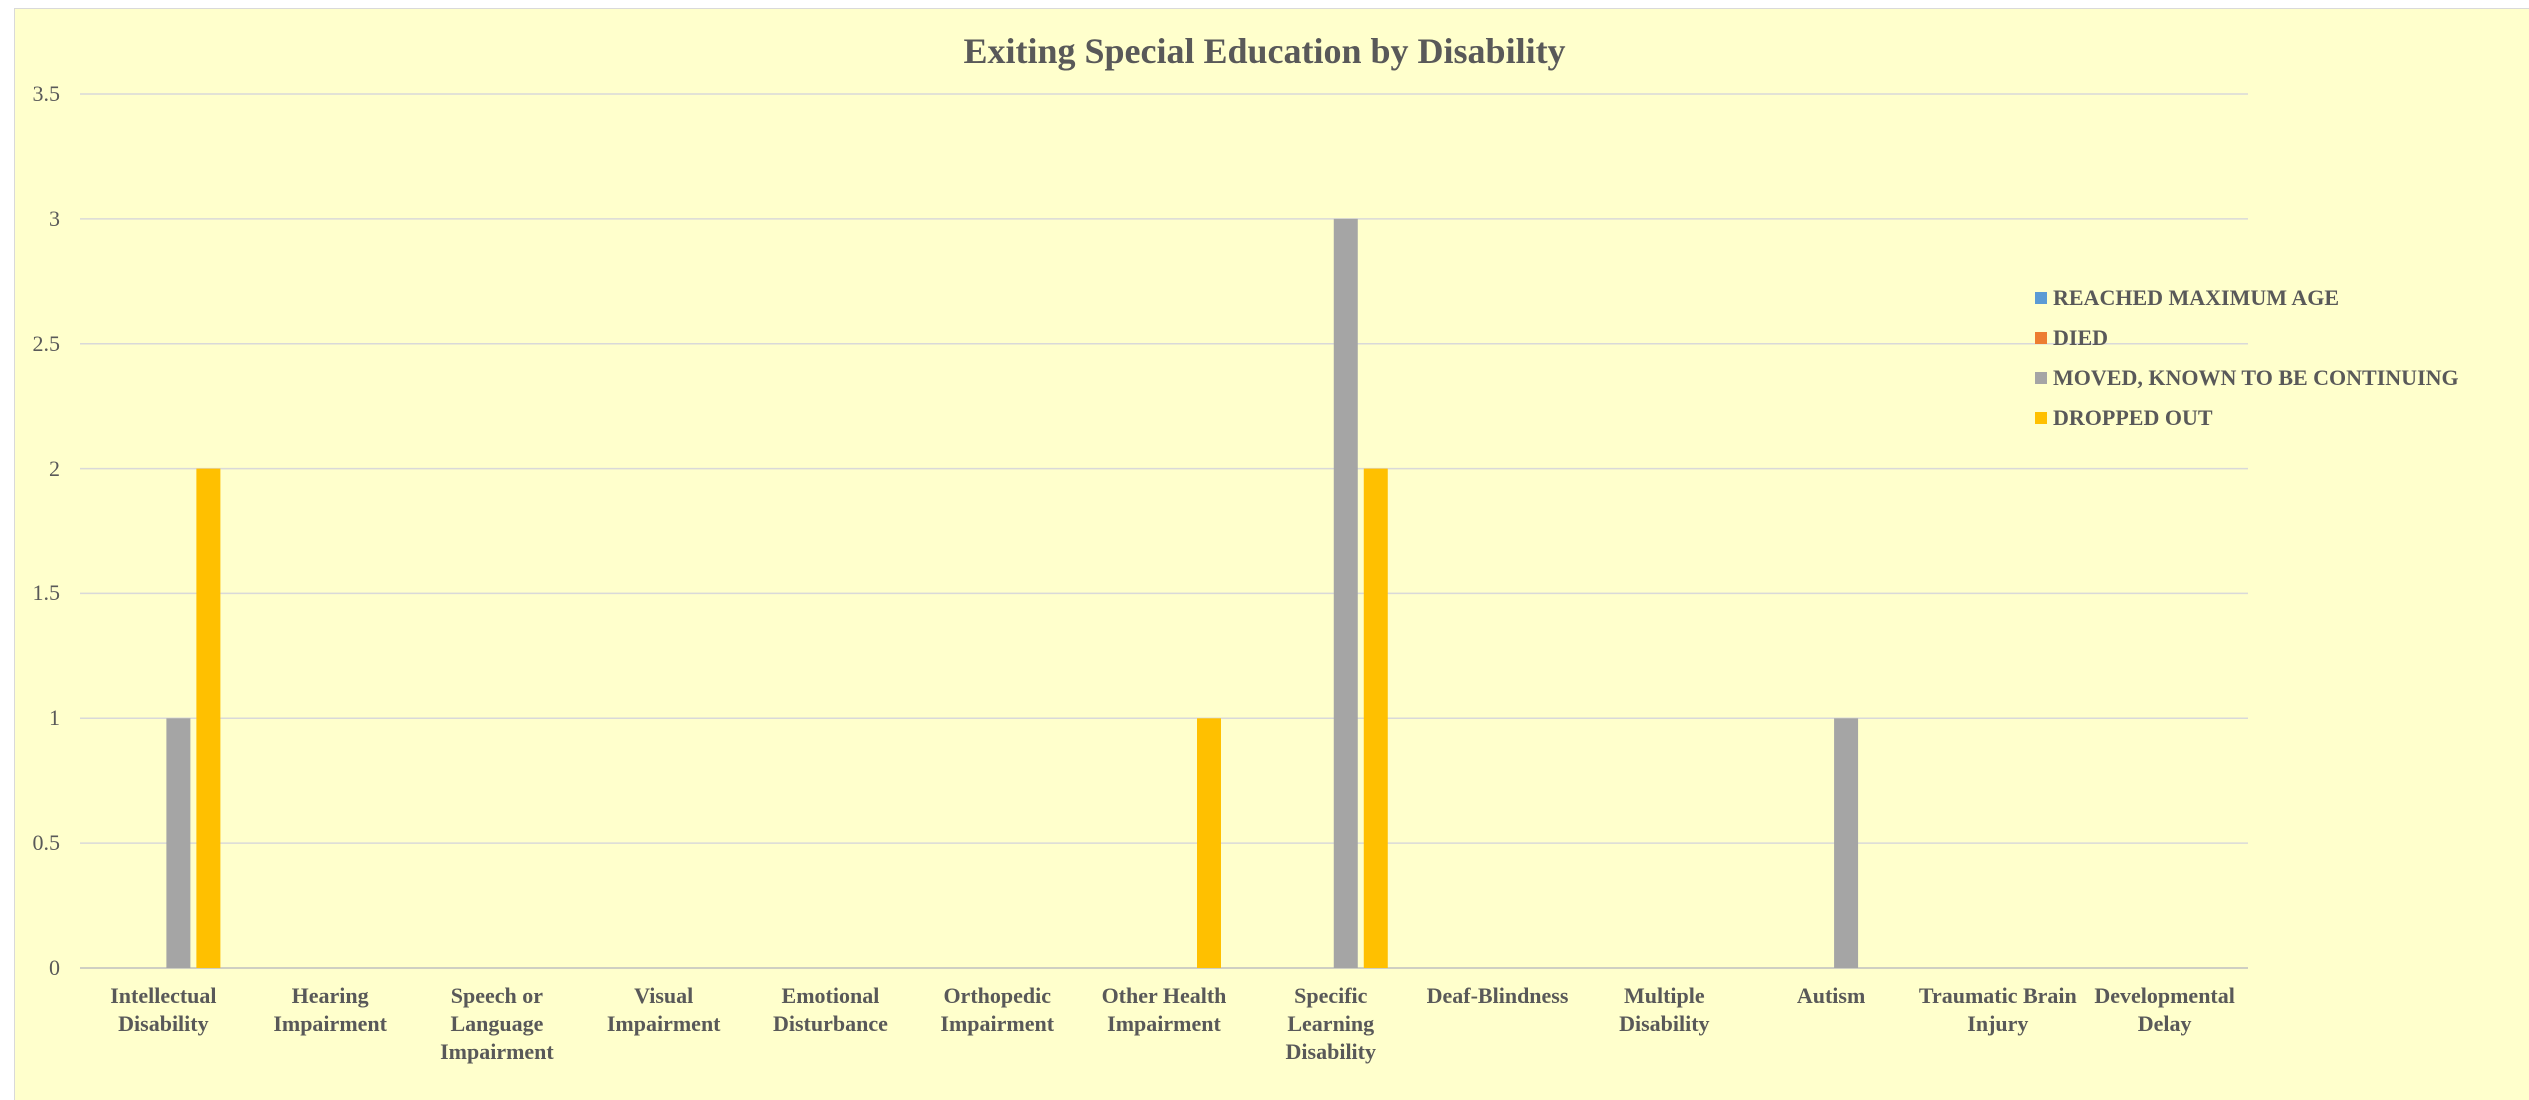  I want to click on legend-label: DROPPED OUT, so click(2133, 417).